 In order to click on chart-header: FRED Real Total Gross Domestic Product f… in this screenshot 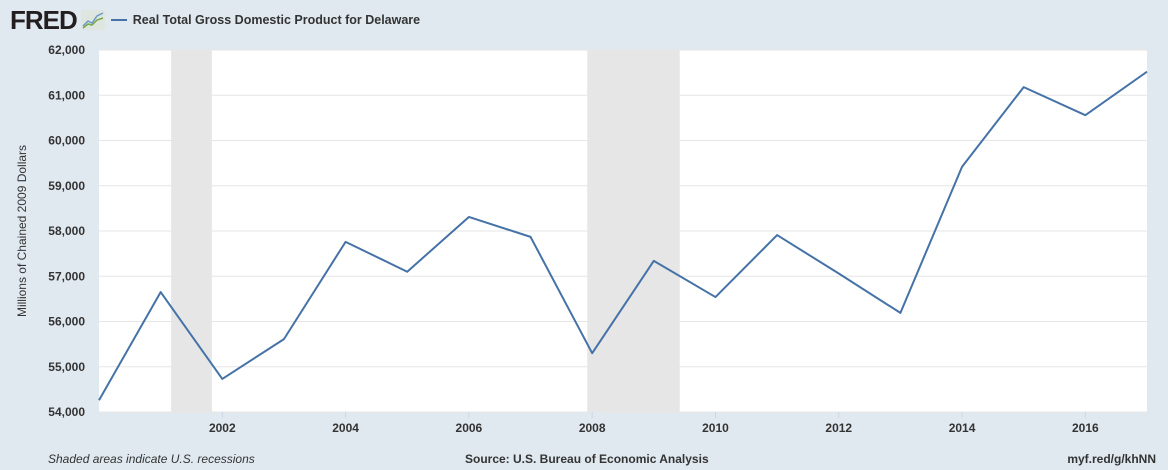, I will do `click(215, 19)`.